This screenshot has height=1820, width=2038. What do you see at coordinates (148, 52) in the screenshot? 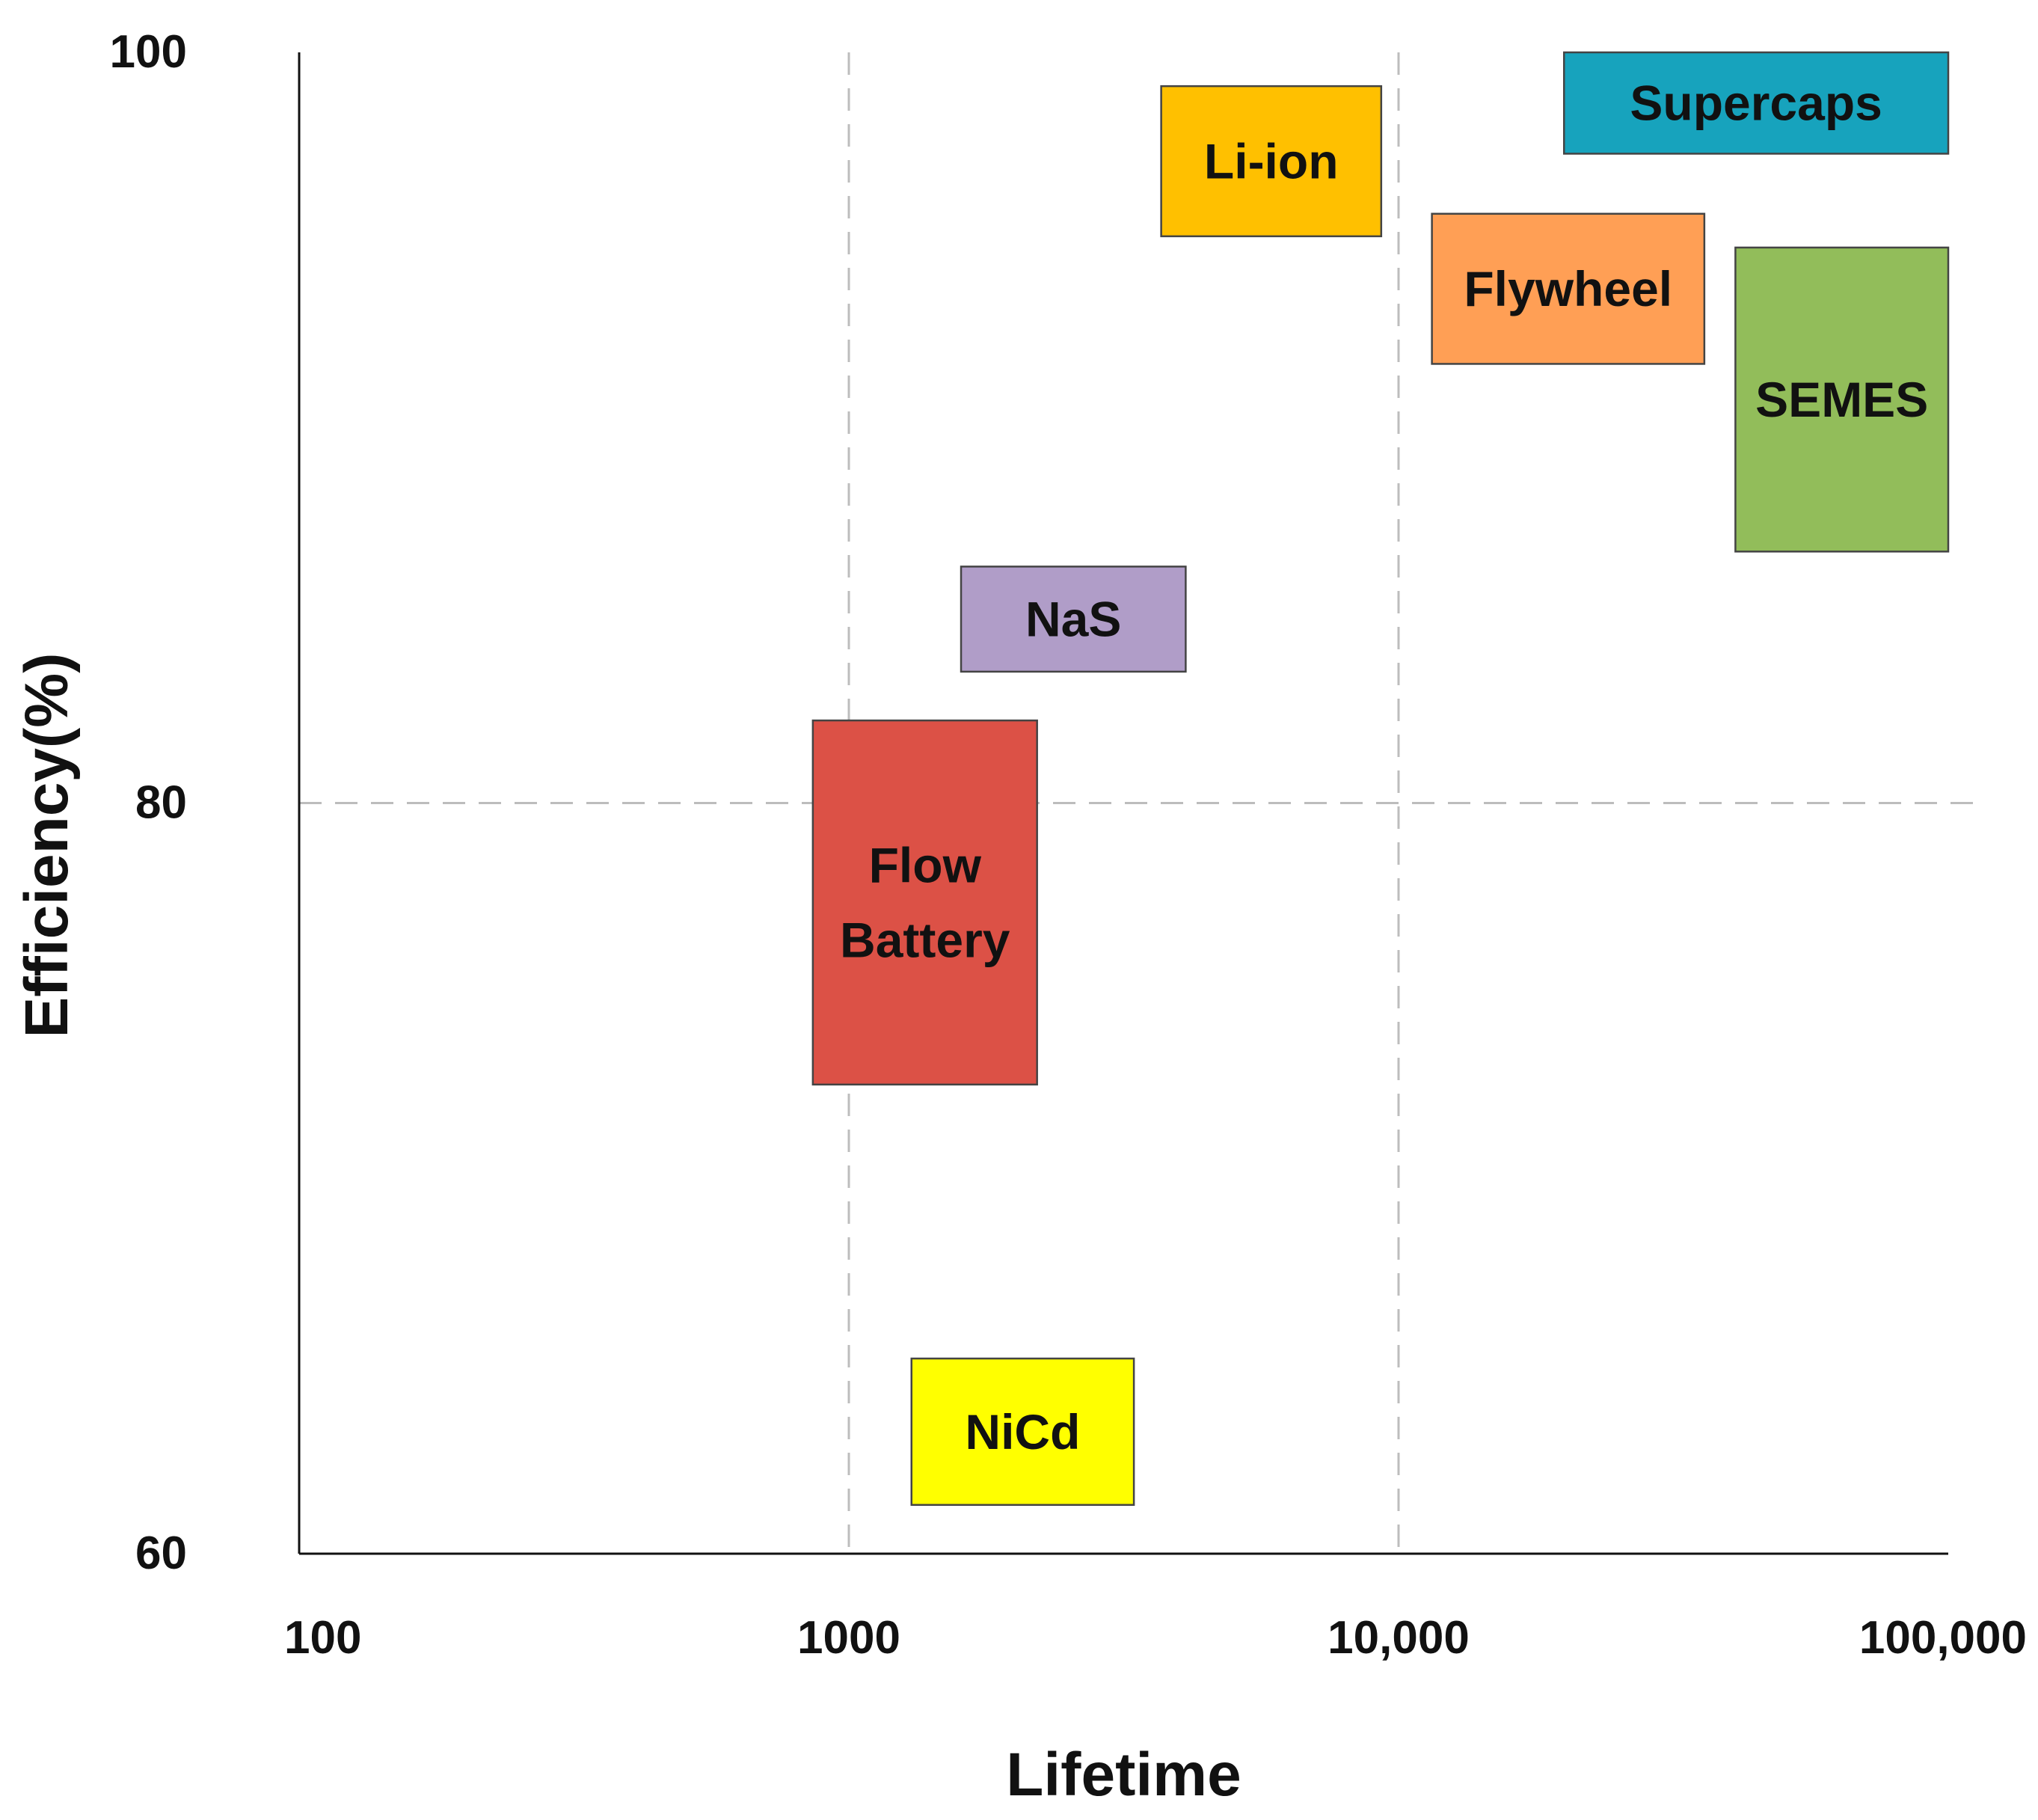
I see `y-tick-label: 100` at bounding box center [148, 52].